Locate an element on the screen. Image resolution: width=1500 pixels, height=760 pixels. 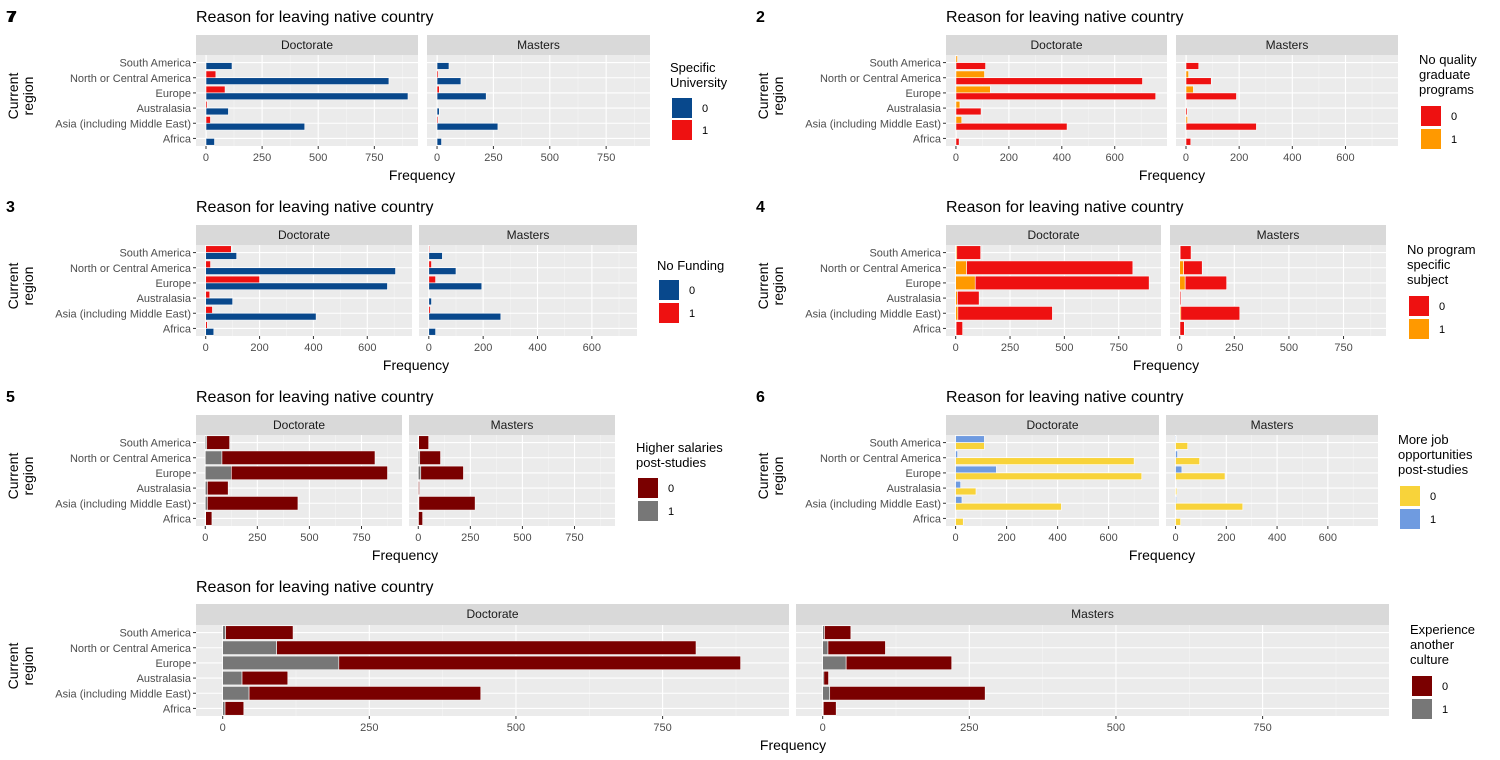
text-line: post-studies is located at coordinates (1433, 469).